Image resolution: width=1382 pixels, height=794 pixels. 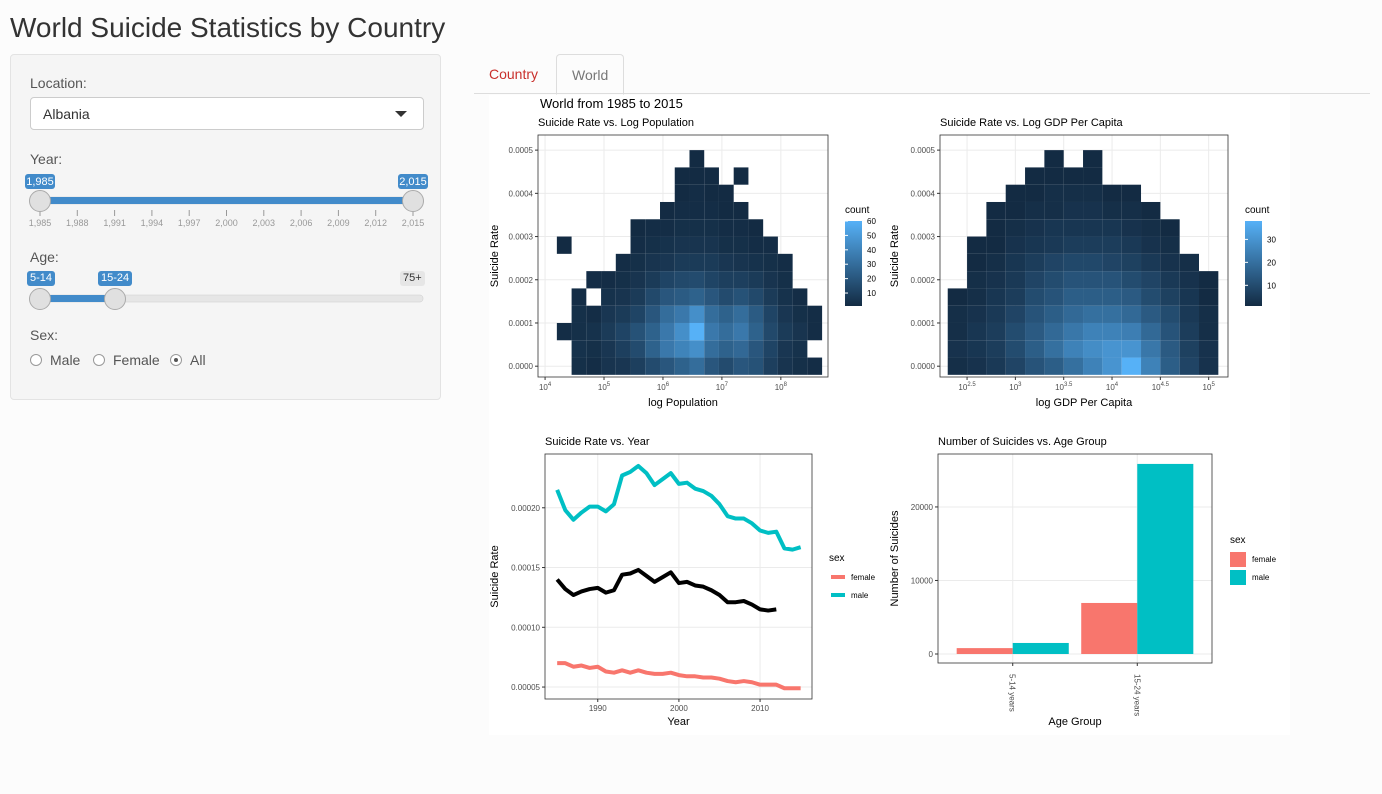 I want to click on tab: World, so click(x=590, y=74).